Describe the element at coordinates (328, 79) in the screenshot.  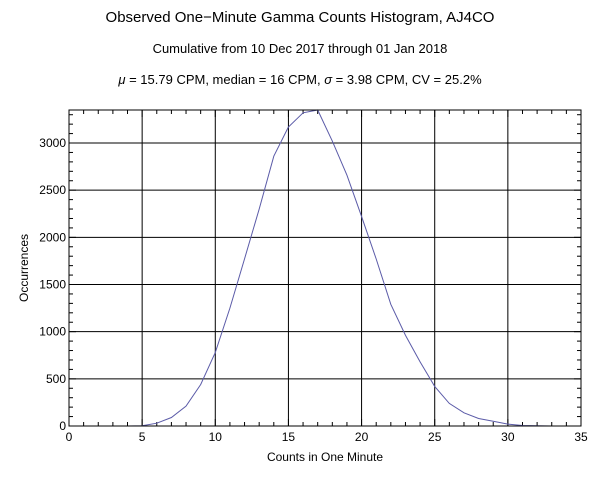
I see `sigma-symbol: σ` at that location.